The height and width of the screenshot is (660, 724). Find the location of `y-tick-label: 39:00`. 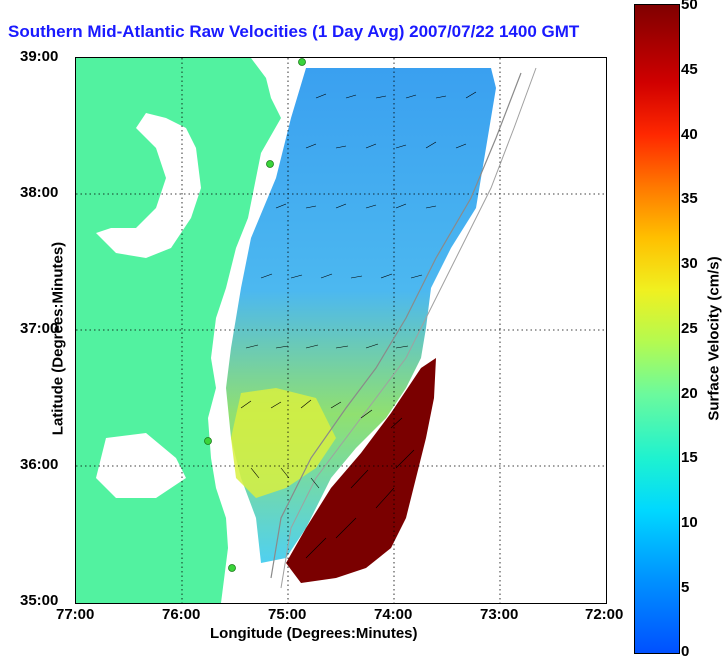

y-tick-label: 39:00 is located at coordinates (39, 56).